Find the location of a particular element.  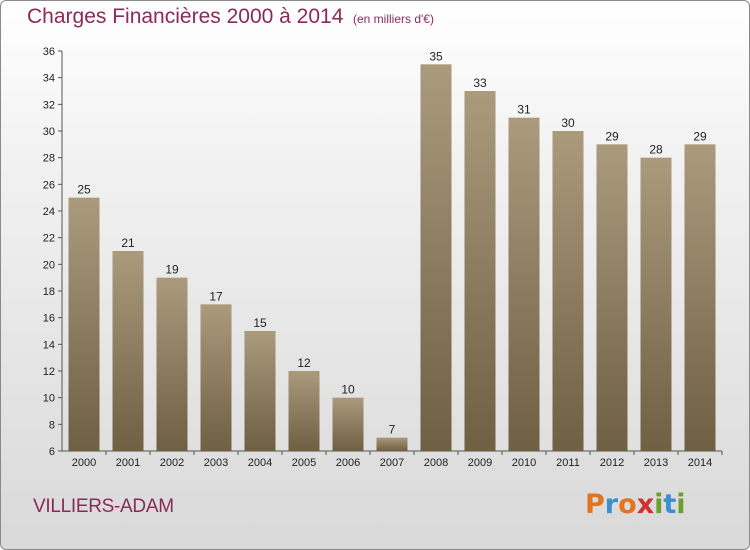

bar-2014 is located at coordinates (700, 298).